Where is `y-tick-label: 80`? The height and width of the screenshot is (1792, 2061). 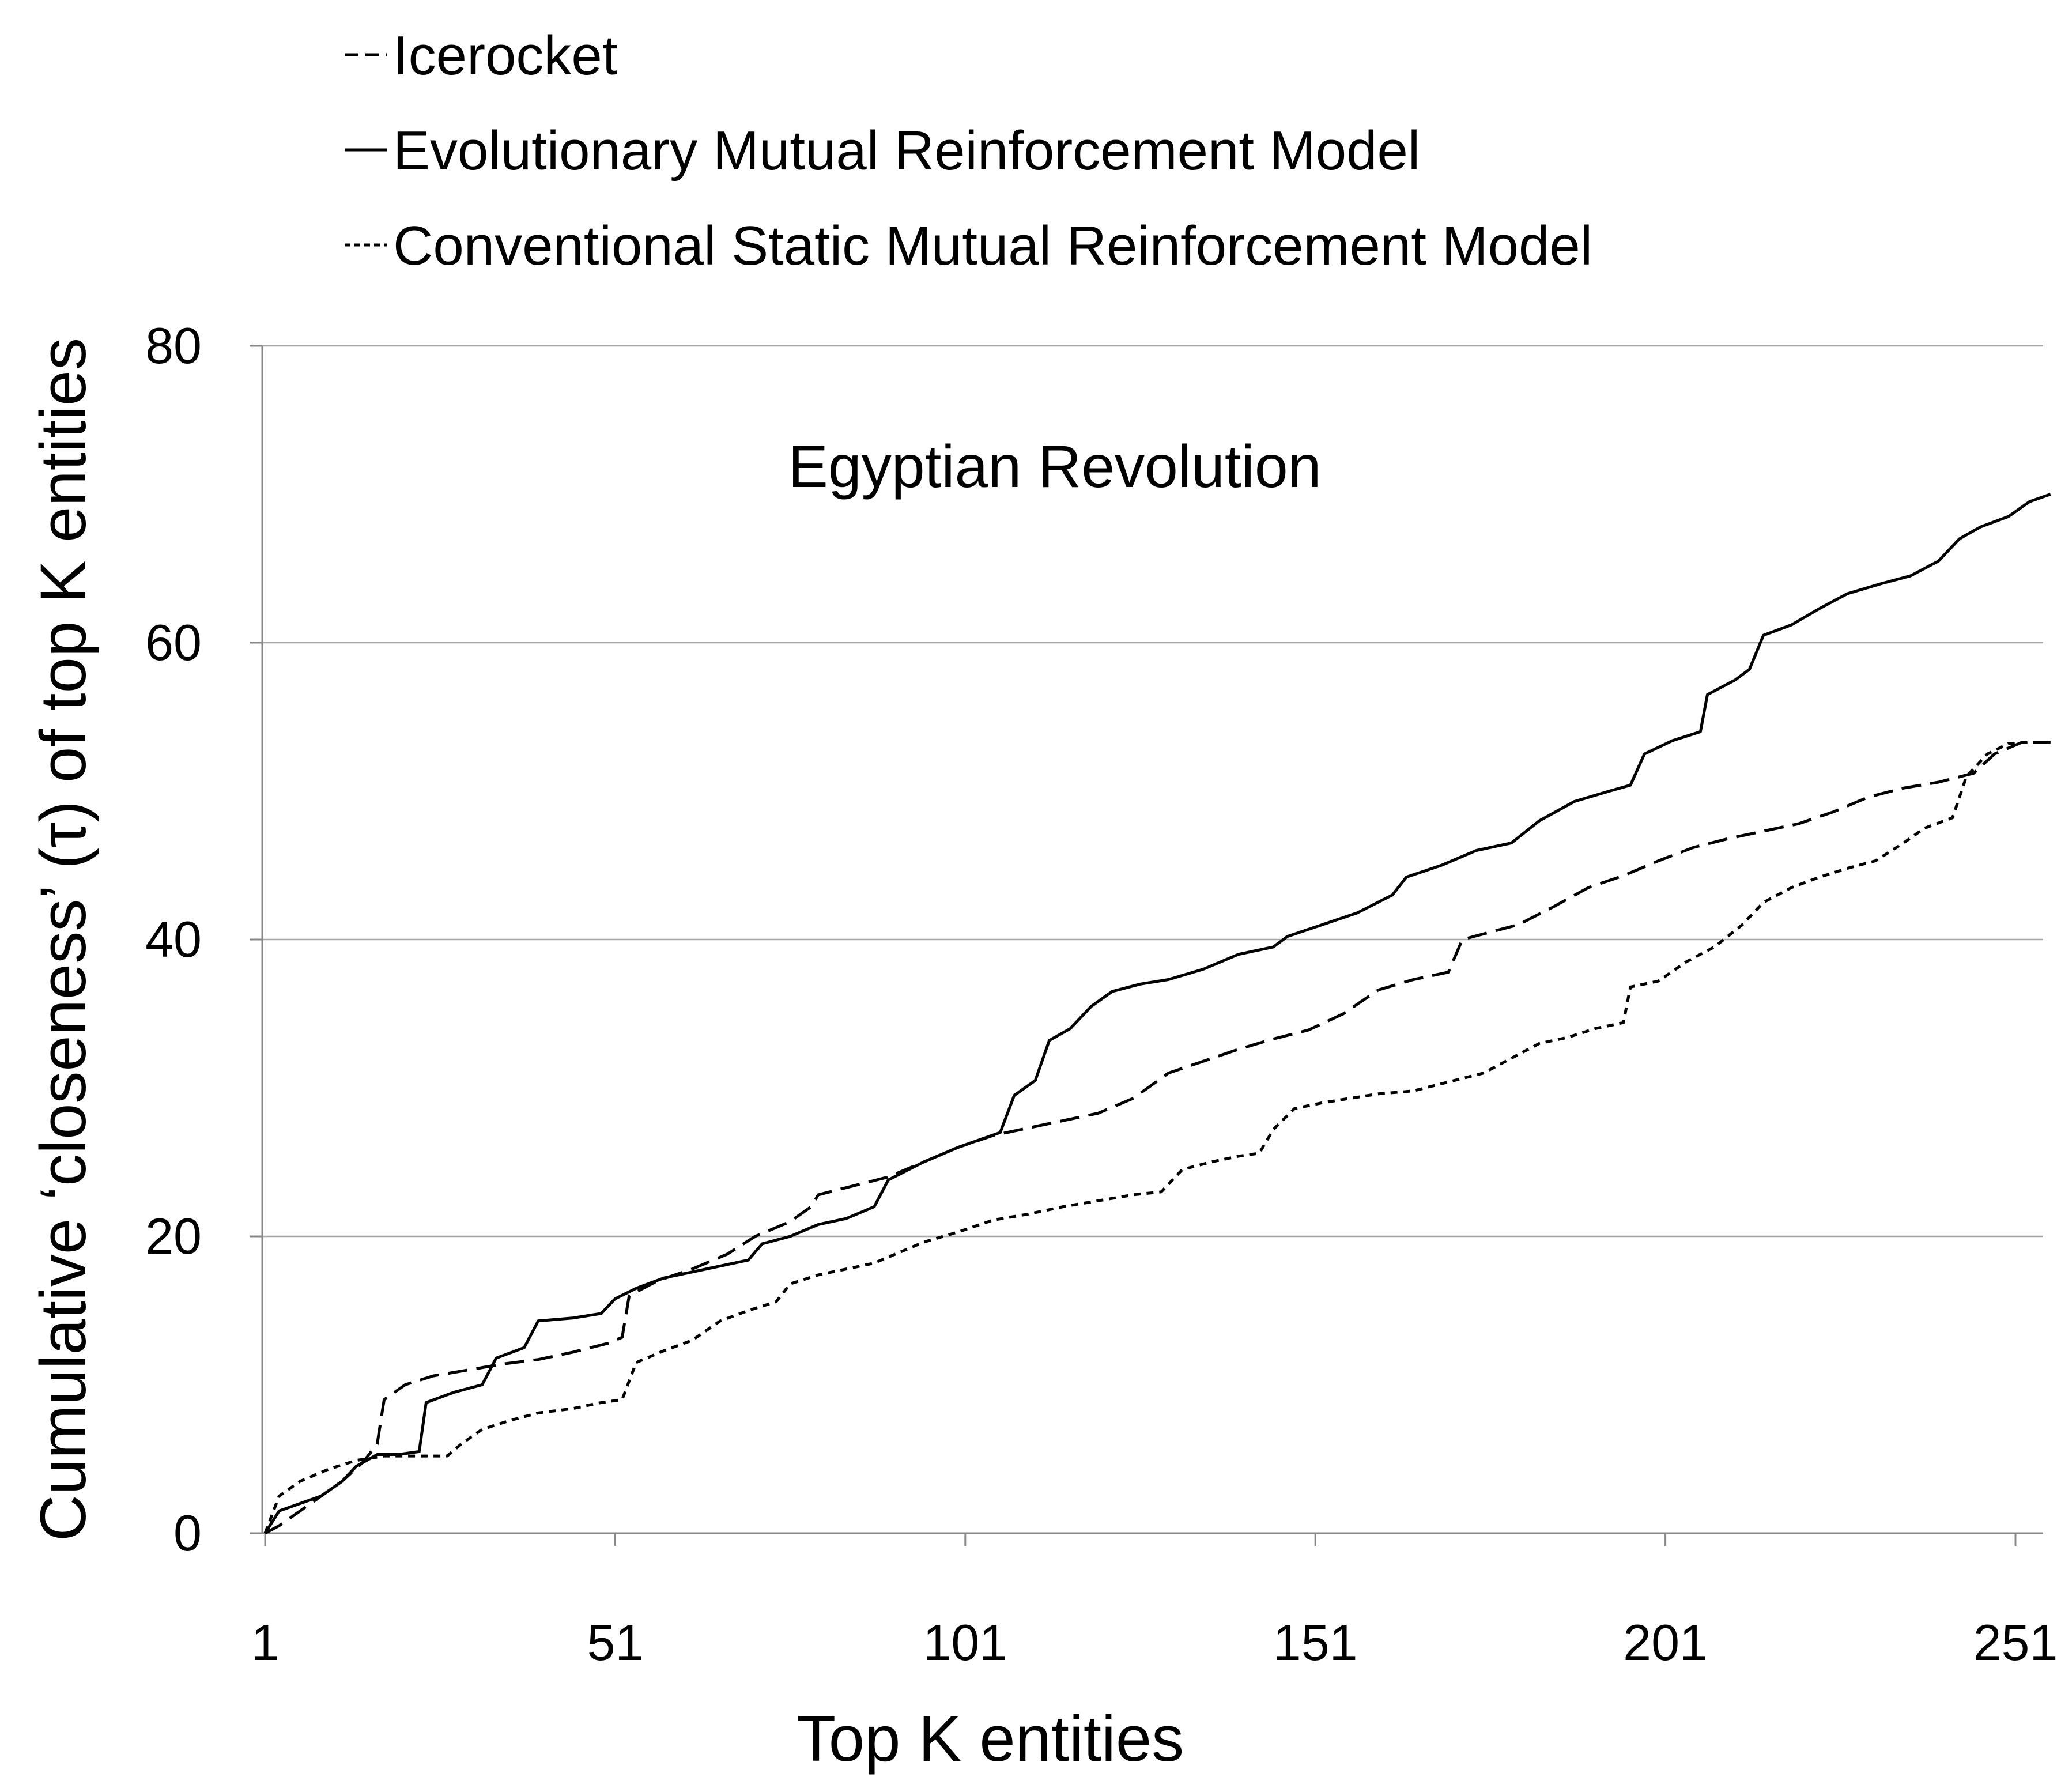 y-tick-label: 80 is located at coordinates (173, 346).